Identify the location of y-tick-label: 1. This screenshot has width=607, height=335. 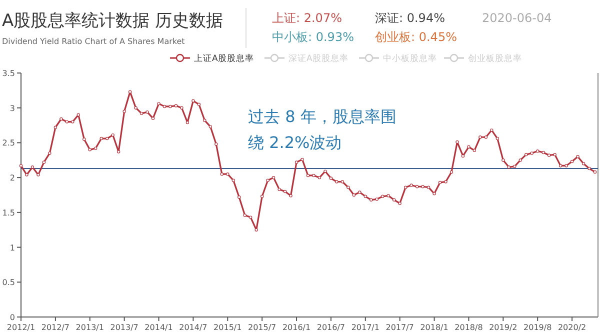
(12, 247).